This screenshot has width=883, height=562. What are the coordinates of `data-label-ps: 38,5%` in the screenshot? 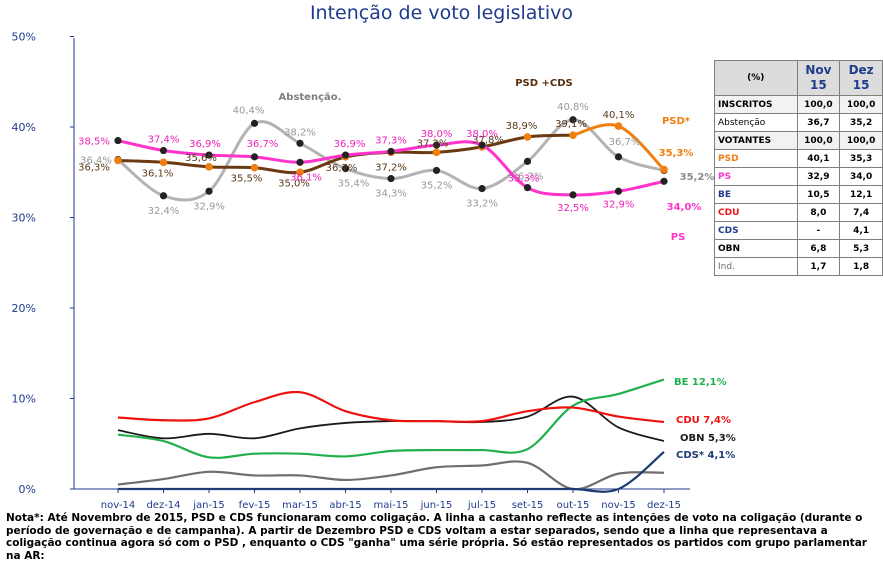 It's located at (94, 142).